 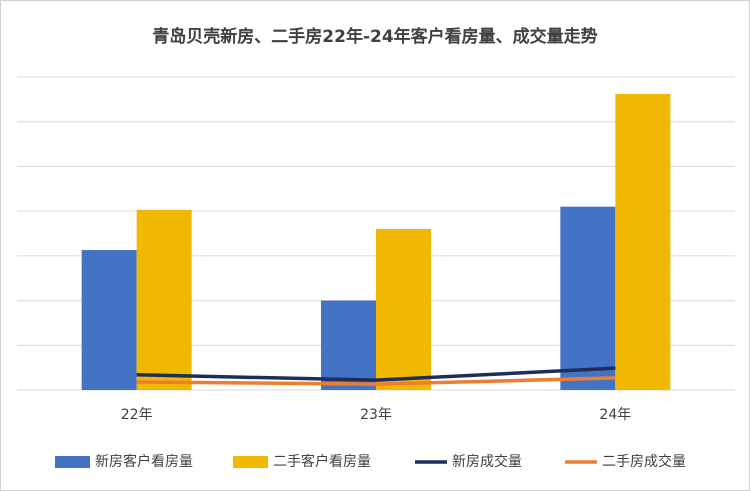 What do you see at coordinates (322, 461) in the screenshot?
I see `legend-label: 二手客户看房量` at bounding box center [322, 461].